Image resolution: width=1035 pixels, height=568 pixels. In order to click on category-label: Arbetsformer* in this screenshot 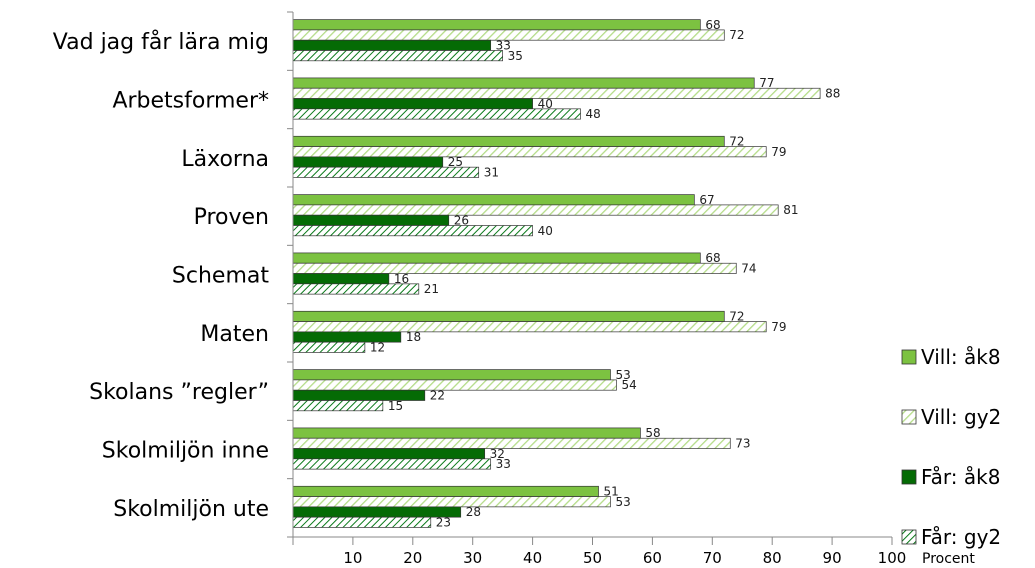, I will do `click(190, 101)`.